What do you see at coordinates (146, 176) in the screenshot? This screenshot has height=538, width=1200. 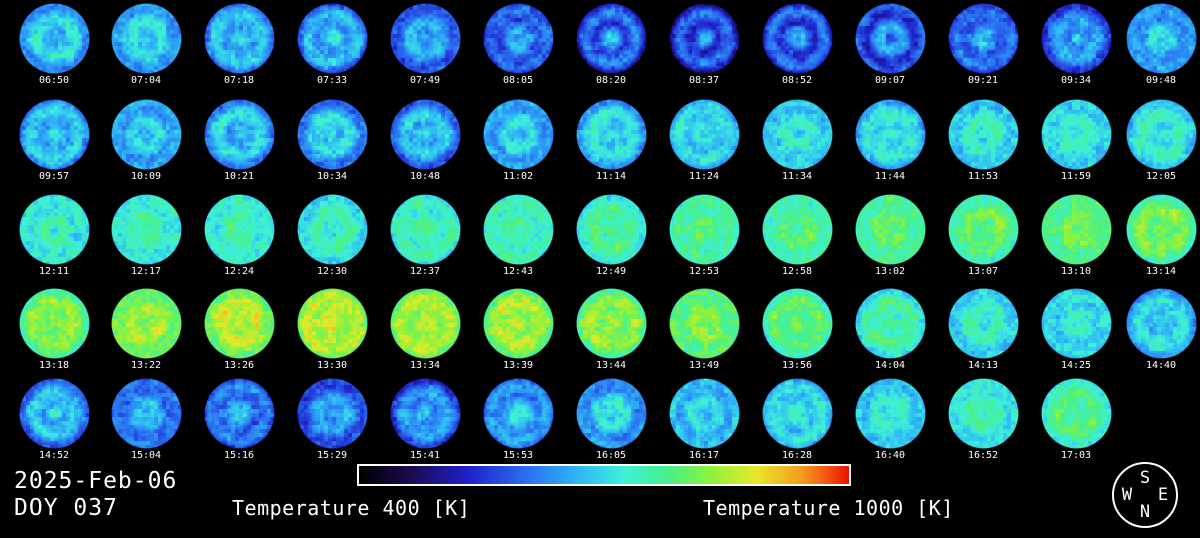 I see `disk-timestamp-label: 10:09` at bounding box center [146, 176].